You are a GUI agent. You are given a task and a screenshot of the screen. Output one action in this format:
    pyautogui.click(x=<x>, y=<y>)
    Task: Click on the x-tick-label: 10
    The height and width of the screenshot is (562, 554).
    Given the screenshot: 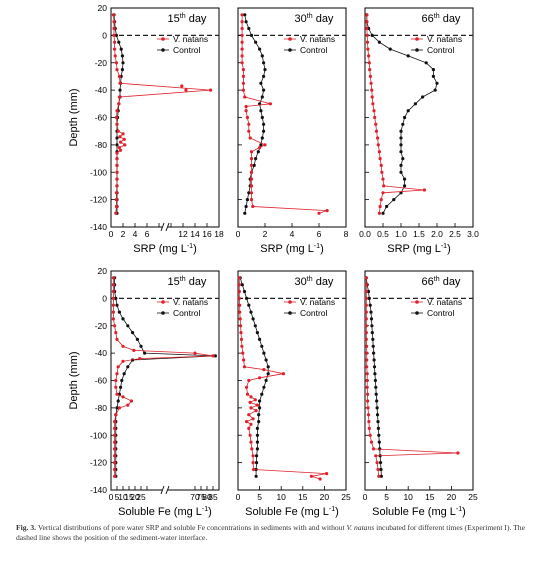 What is the action you would take?
    pyautogui.click(x=123, y=497)
    